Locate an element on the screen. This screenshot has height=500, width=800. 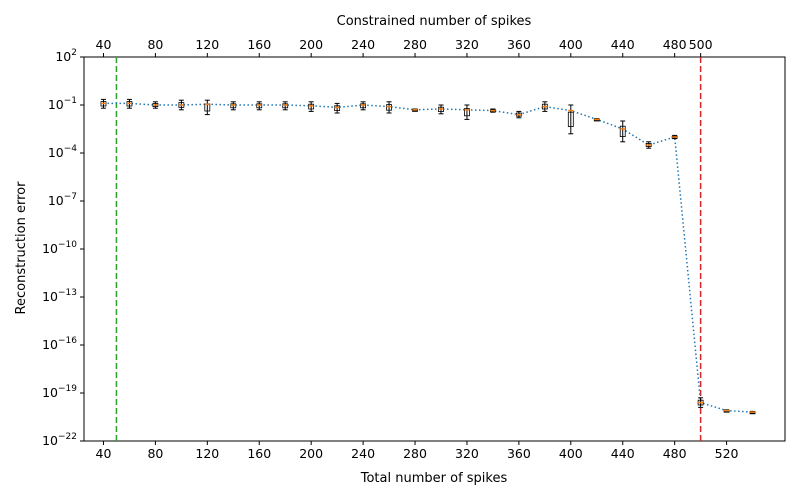
y-tick-label: 10⁻¹³ is located at coordinates (59, 296).